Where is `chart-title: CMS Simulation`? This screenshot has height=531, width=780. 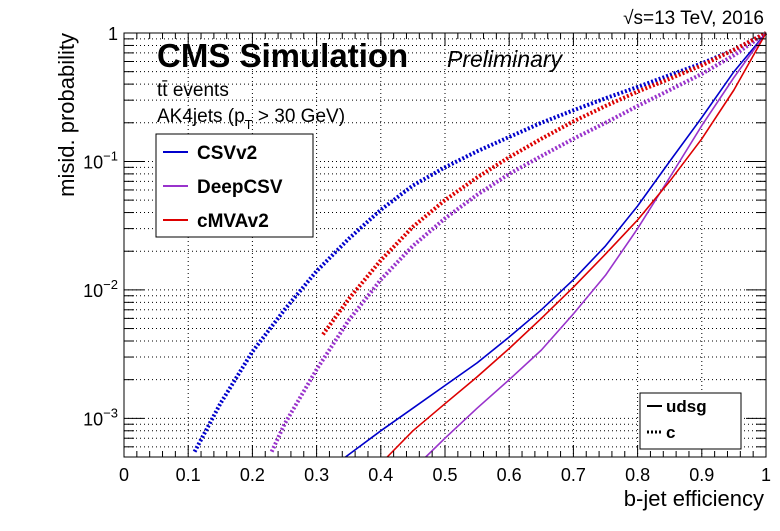
chart-title: CMS Simulation is located at coordinates (282, 55).